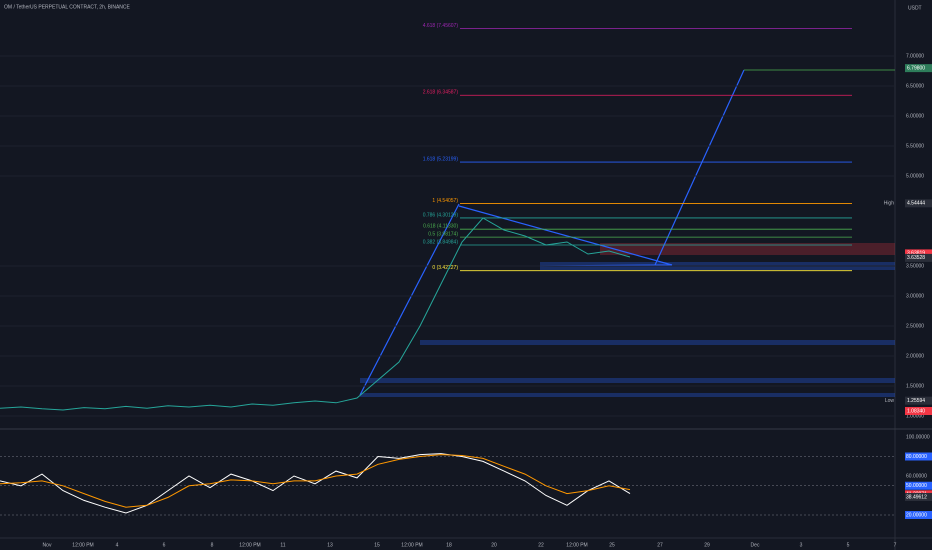 This screenshot has height=550, width=932. Describe the element at coordinates (660, 545) in the screenshot. I see `time-label: 27` at that location.